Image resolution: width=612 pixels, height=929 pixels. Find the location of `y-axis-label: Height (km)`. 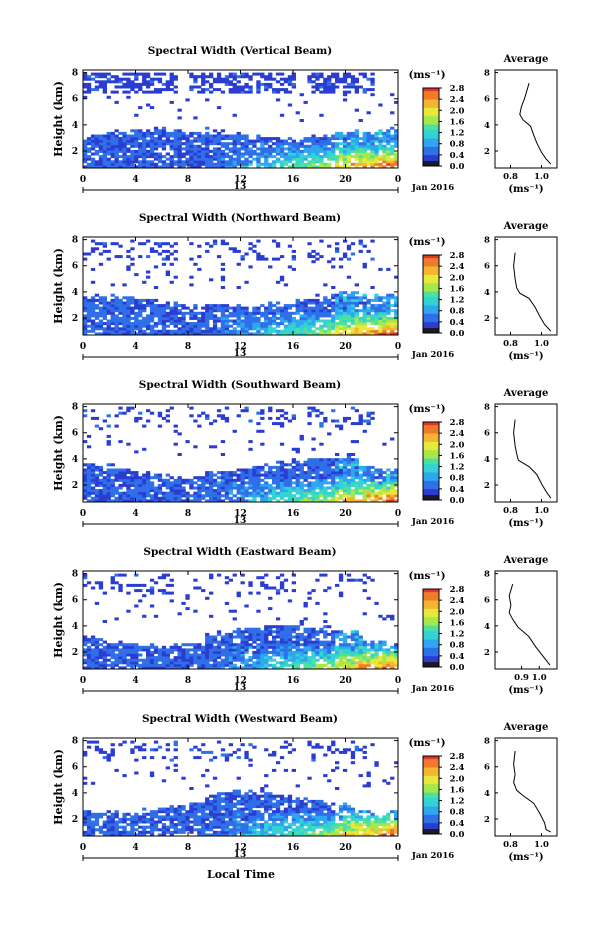

y-axis-label: Height (km) is located at coordinates (58, 620).